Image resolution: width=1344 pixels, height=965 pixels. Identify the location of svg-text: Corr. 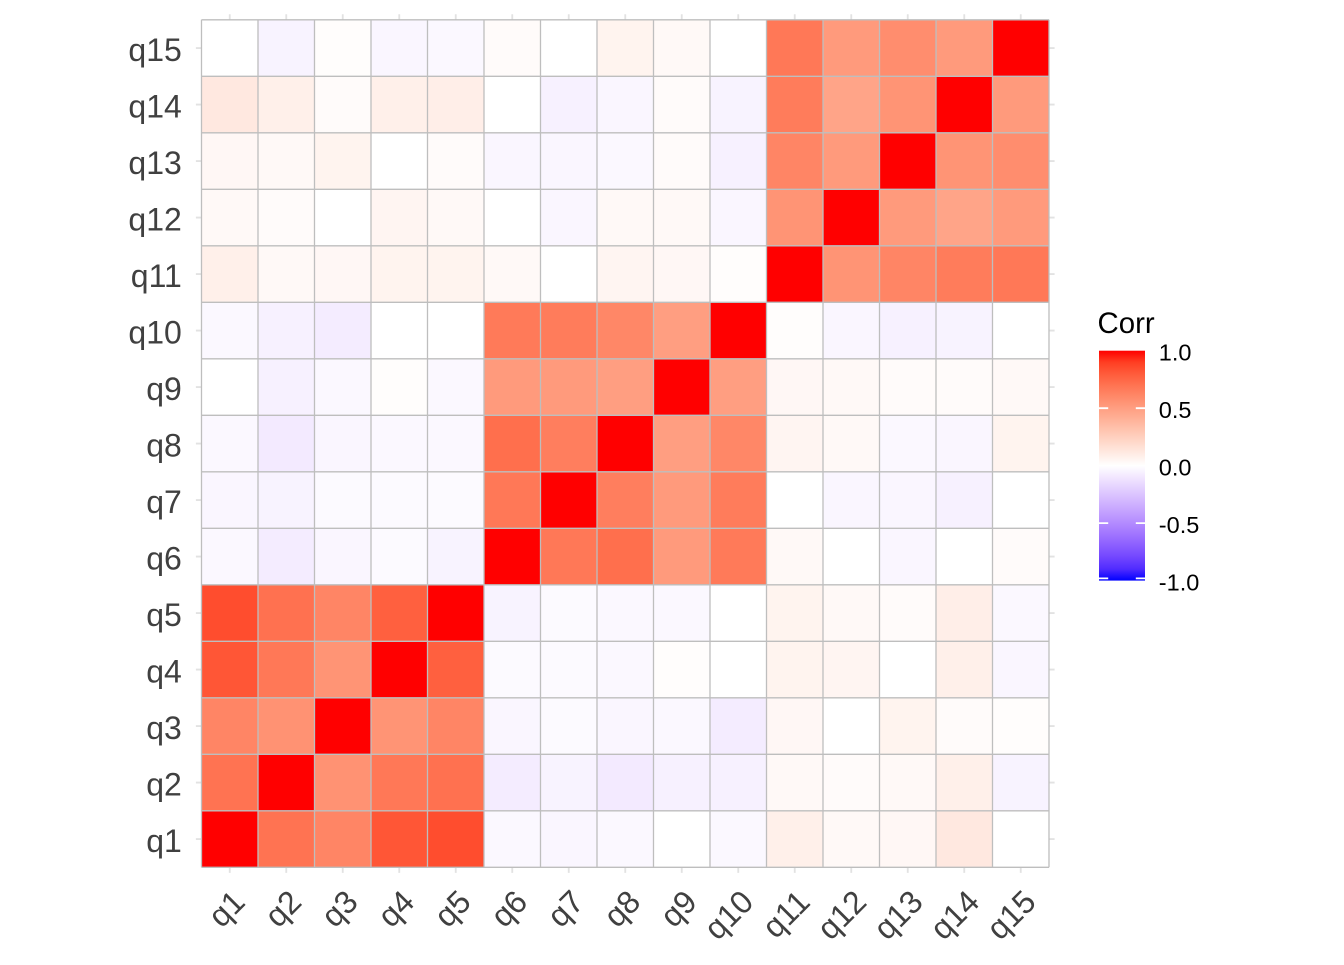
(1126, 323).